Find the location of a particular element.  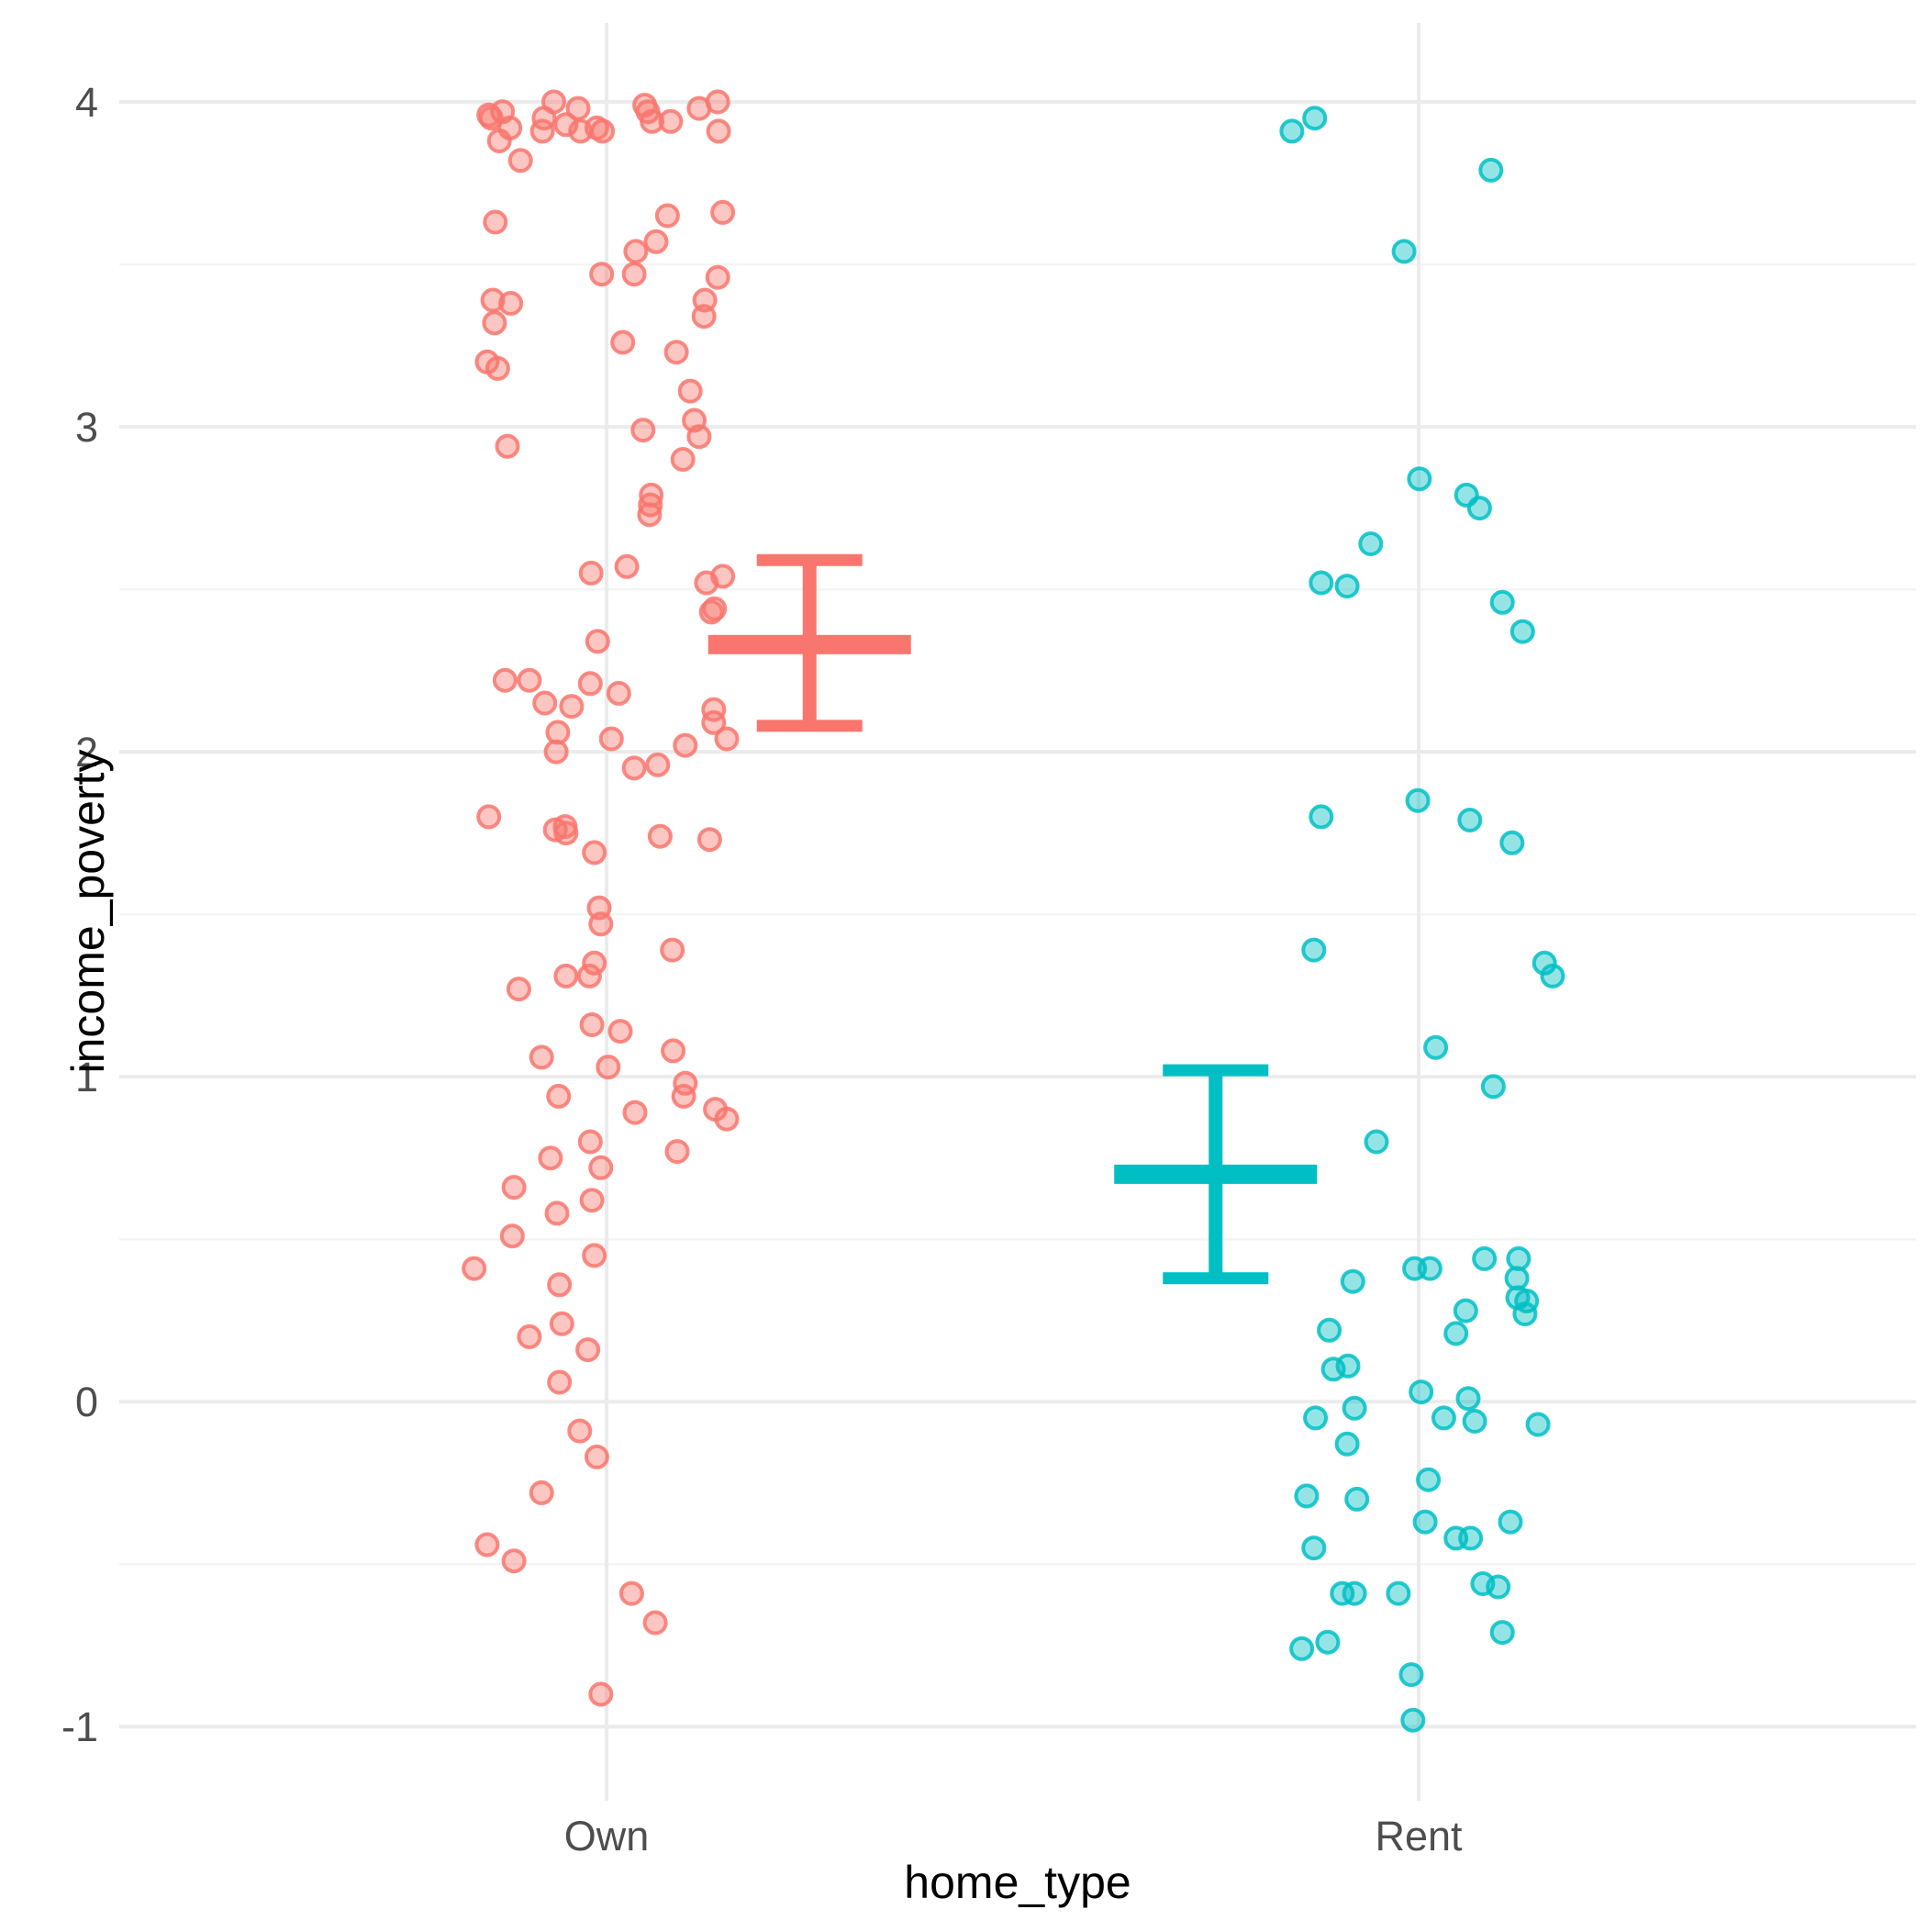

errorbar-bottom-cap is located at coordinates (1216, 1278).